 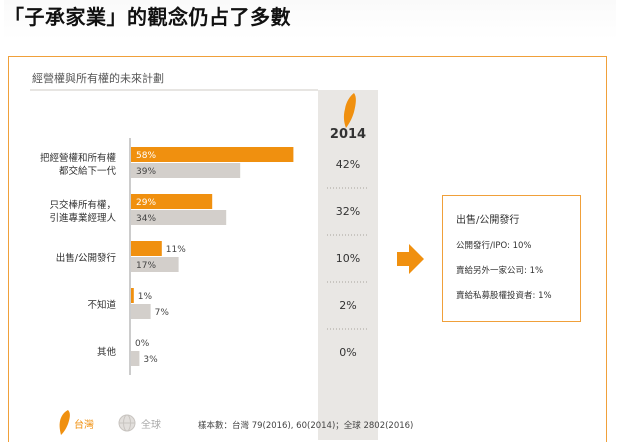 What do you see at coordinates (348, 164) in the screenshot?
I see `column-2014-value-0: 42%` at bounding box center [348, 164].